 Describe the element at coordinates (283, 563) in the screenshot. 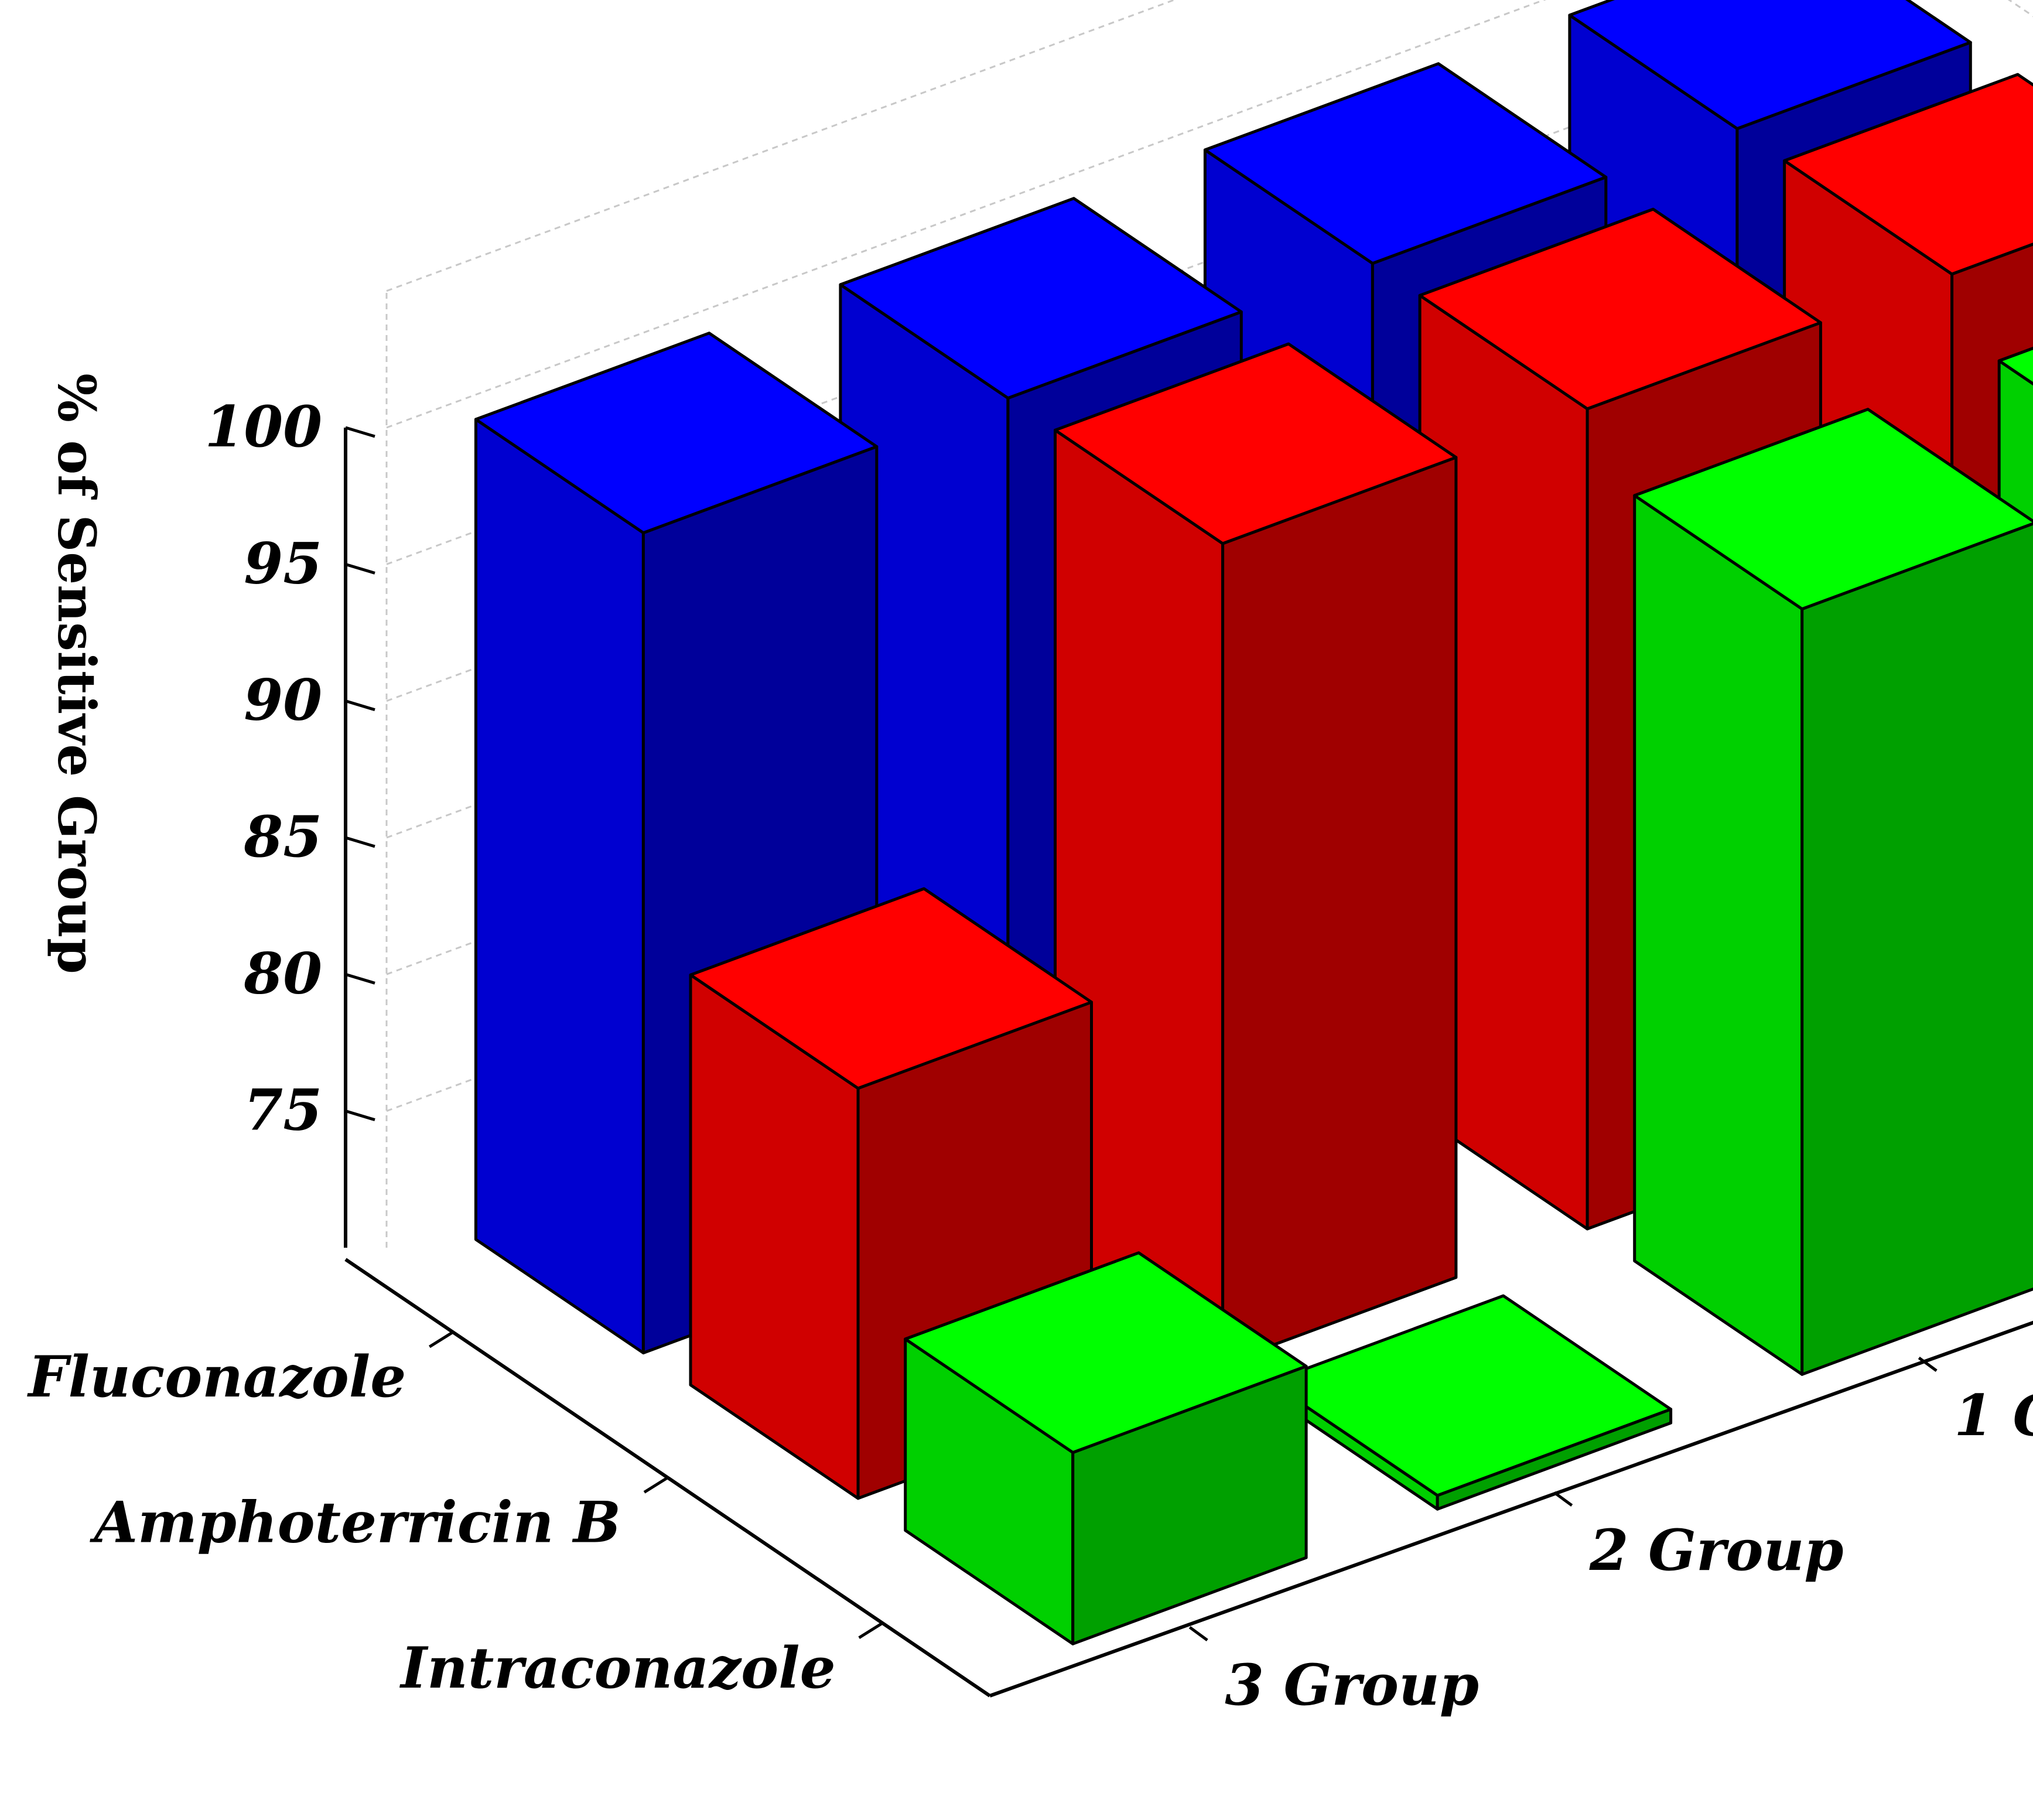

I see `y-tick-label: 95` at that location.